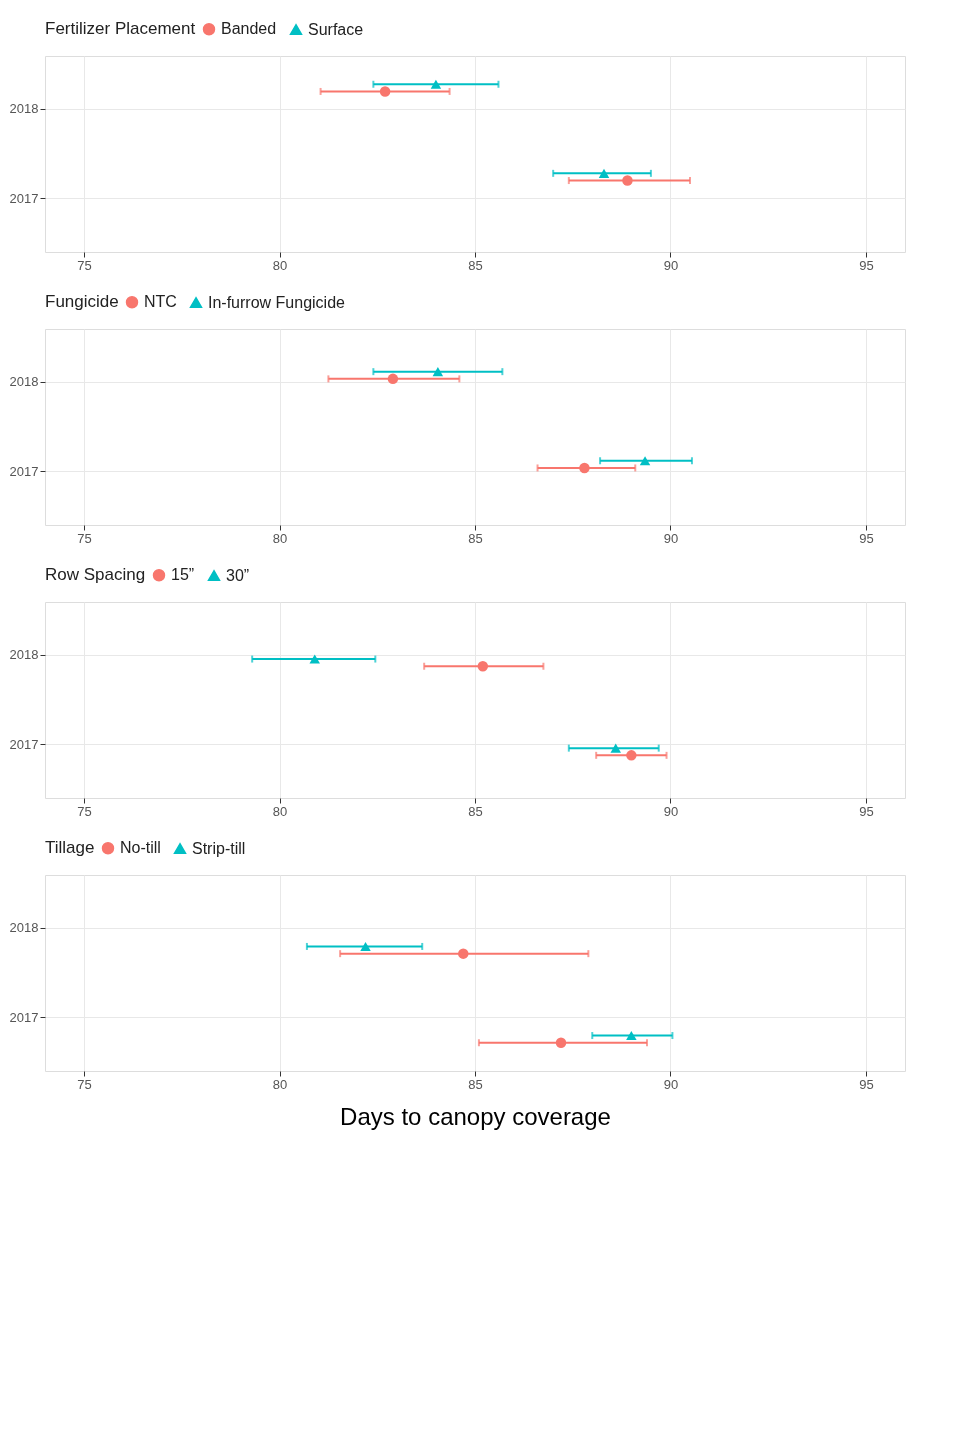  What do you see at coordinates (70, 847) in the screenshot?
I see `legend-title: Tillage` at bounding box center [70, 847].